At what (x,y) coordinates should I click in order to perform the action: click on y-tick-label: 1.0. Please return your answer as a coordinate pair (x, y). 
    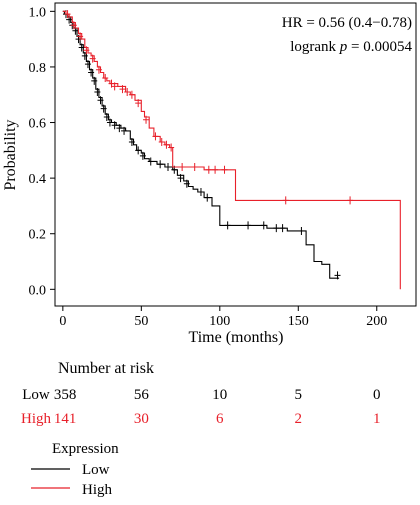
    Looking at the image, I should click on (38, 12).